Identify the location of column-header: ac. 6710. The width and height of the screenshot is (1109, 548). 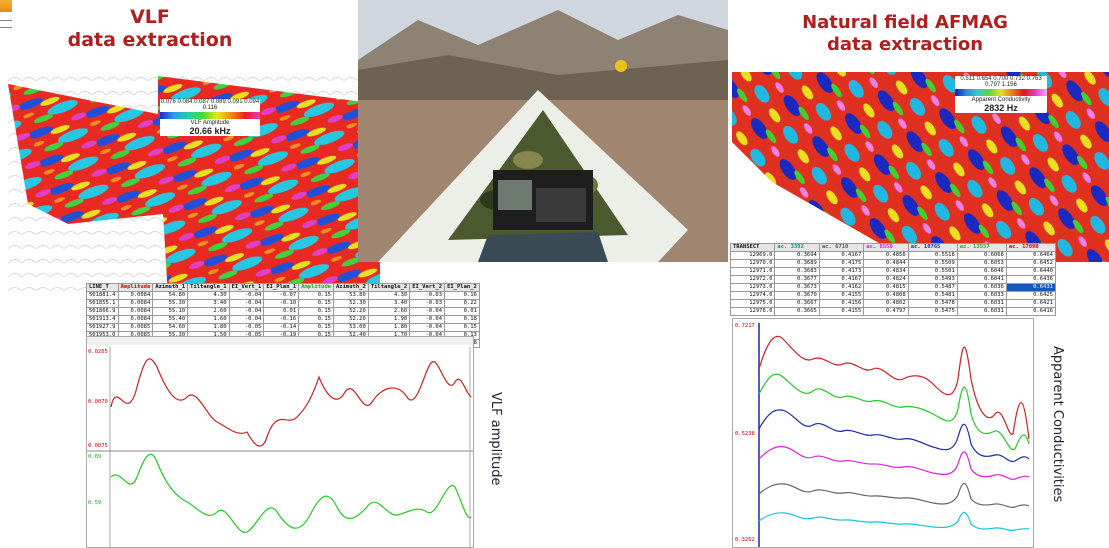
(841, 247).